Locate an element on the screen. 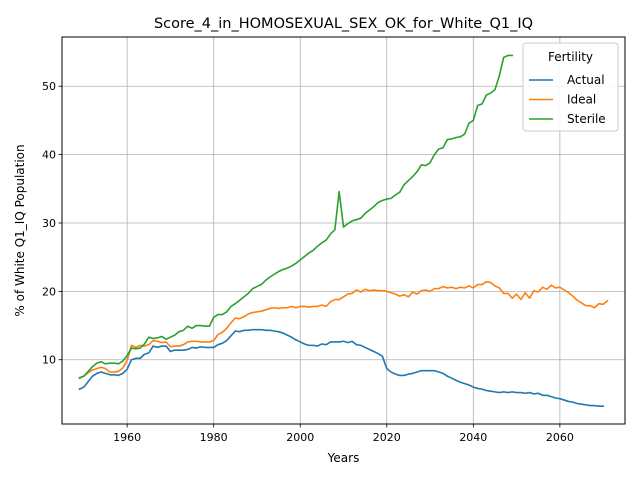  legend: Fertility Actual Ideal Sterile is located at coordinates (570, 87).